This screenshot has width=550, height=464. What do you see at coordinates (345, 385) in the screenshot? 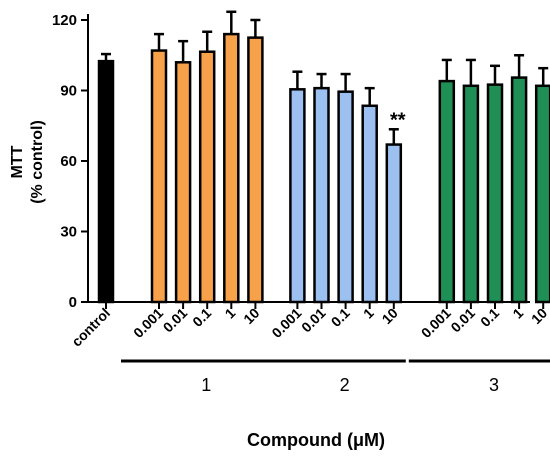
I see `group-label: 2` at bounding box center [345, 385].